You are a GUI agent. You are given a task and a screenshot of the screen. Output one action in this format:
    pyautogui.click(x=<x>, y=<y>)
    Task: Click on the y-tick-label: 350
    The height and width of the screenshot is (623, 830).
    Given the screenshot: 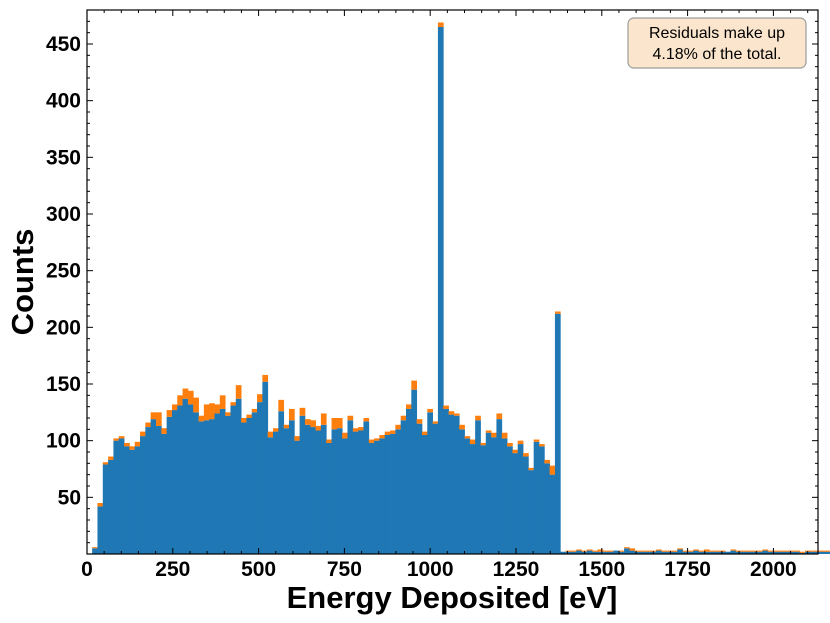 What is the action you would take?
    pyautogui.click(x=63, y=157)
    